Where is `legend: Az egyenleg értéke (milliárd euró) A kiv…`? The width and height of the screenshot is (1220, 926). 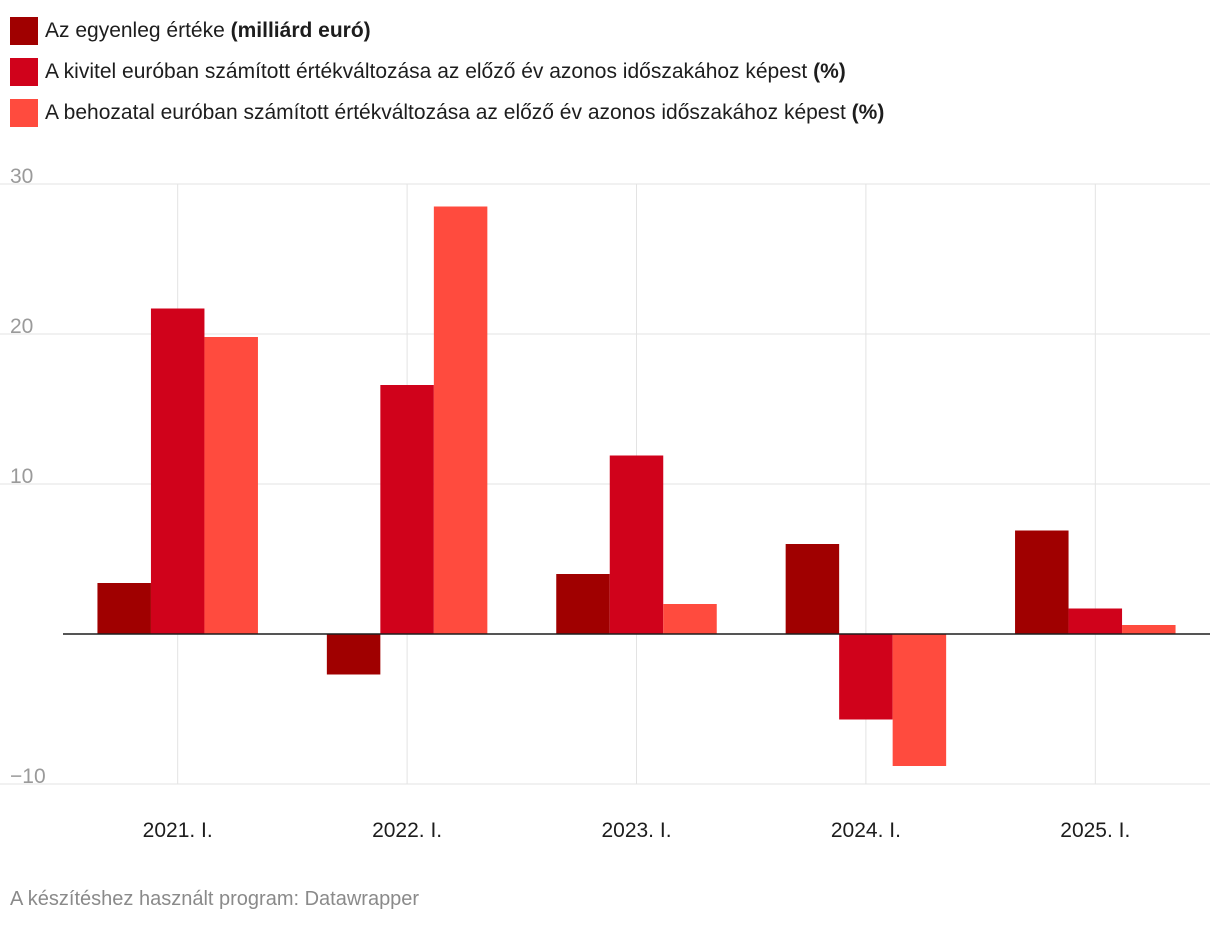
legend: Az egyenleg értéke (milliárd euró) A kiv… is located at coordinates (447, 71).